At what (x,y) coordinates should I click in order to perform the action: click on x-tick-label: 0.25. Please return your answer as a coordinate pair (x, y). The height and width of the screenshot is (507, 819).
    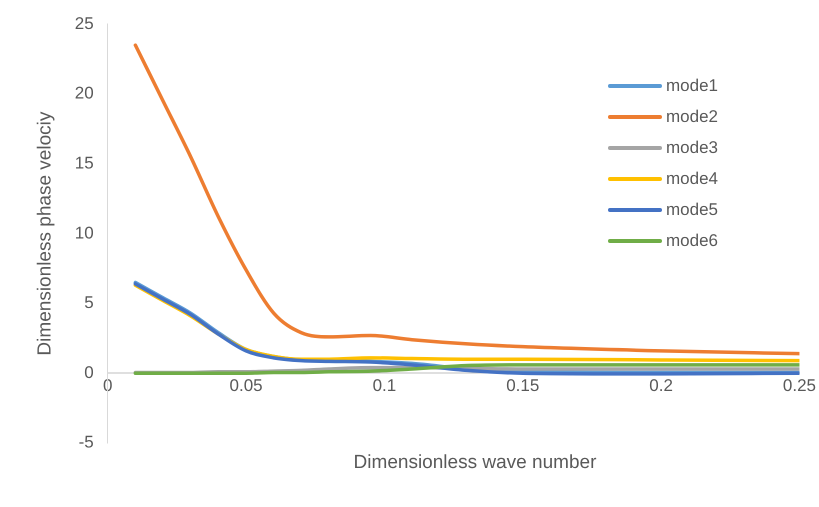
    Looking at the image, I should click on (799, 386).